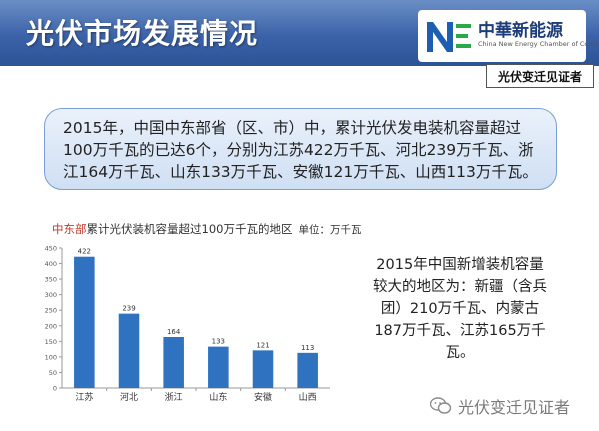 This screenshot has height=431, width=599. What do you see at coordinates (174, 332) in the screenshot?
I see `data-label: 164` at bounding box center [174, 332].